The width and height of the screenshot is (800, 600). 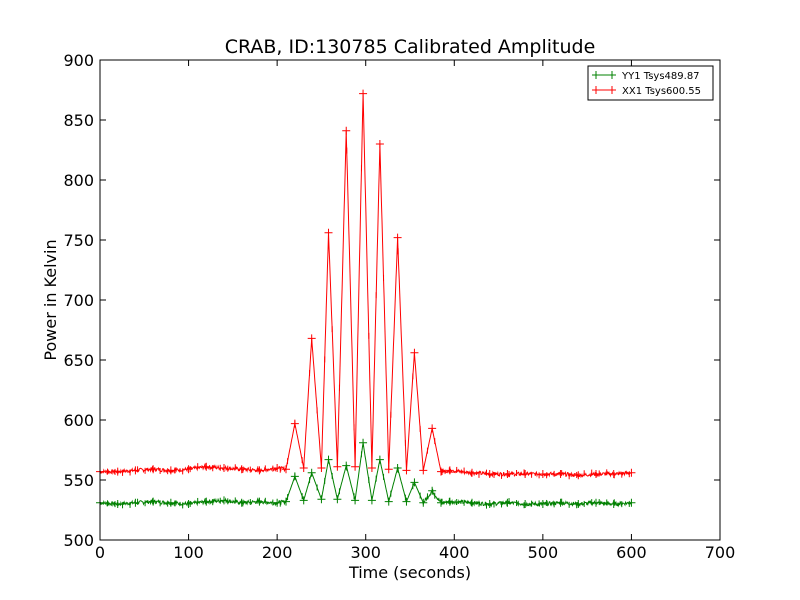 I want to click on y-tick-label: 500, so click(x=78, y=540).